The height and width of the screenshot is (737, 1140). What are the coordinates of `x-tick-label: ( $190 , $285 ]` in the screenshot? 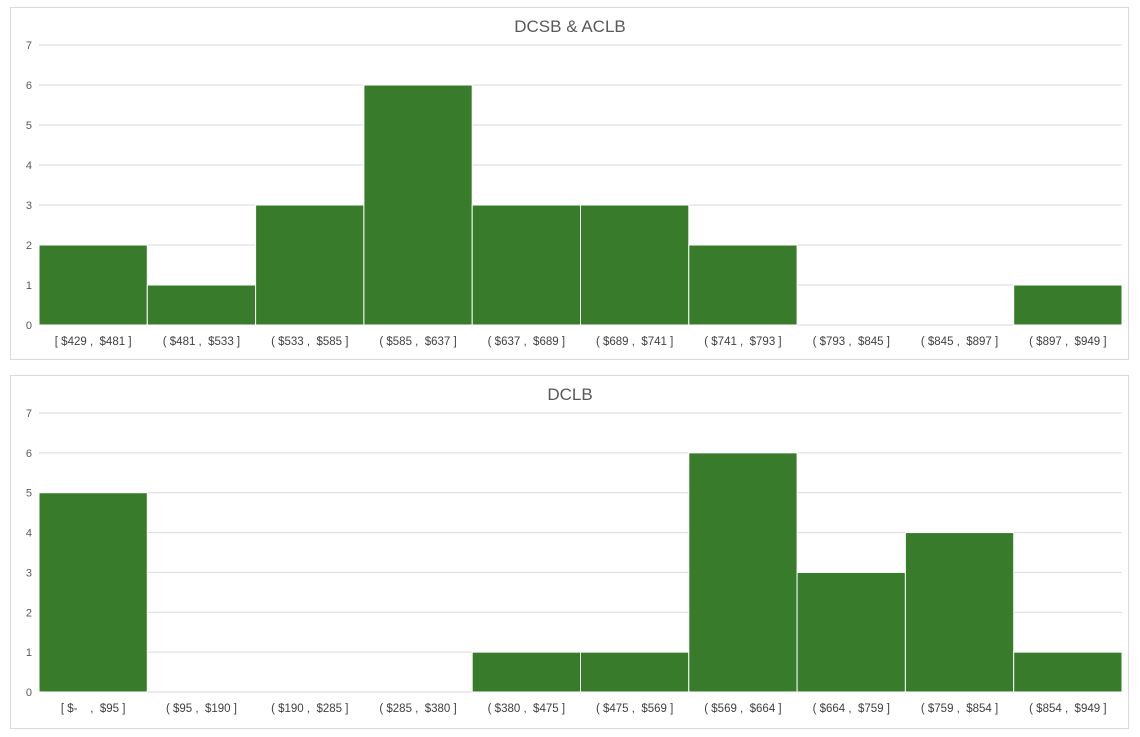 It's located at (309, 709).